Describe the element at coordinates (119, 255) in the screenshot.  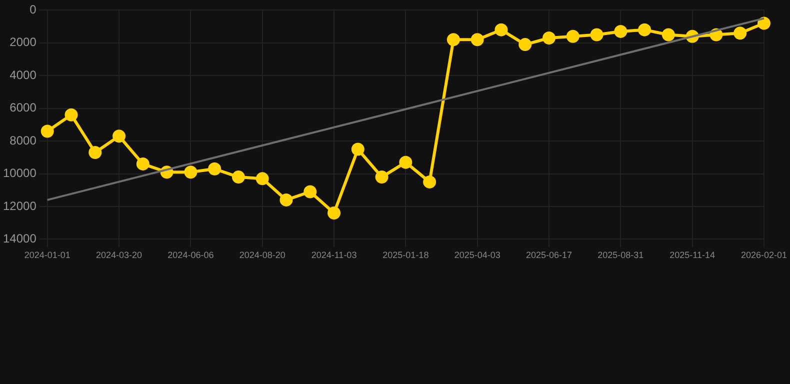
I see `x-tick-label: 2024-03-20` at that location.